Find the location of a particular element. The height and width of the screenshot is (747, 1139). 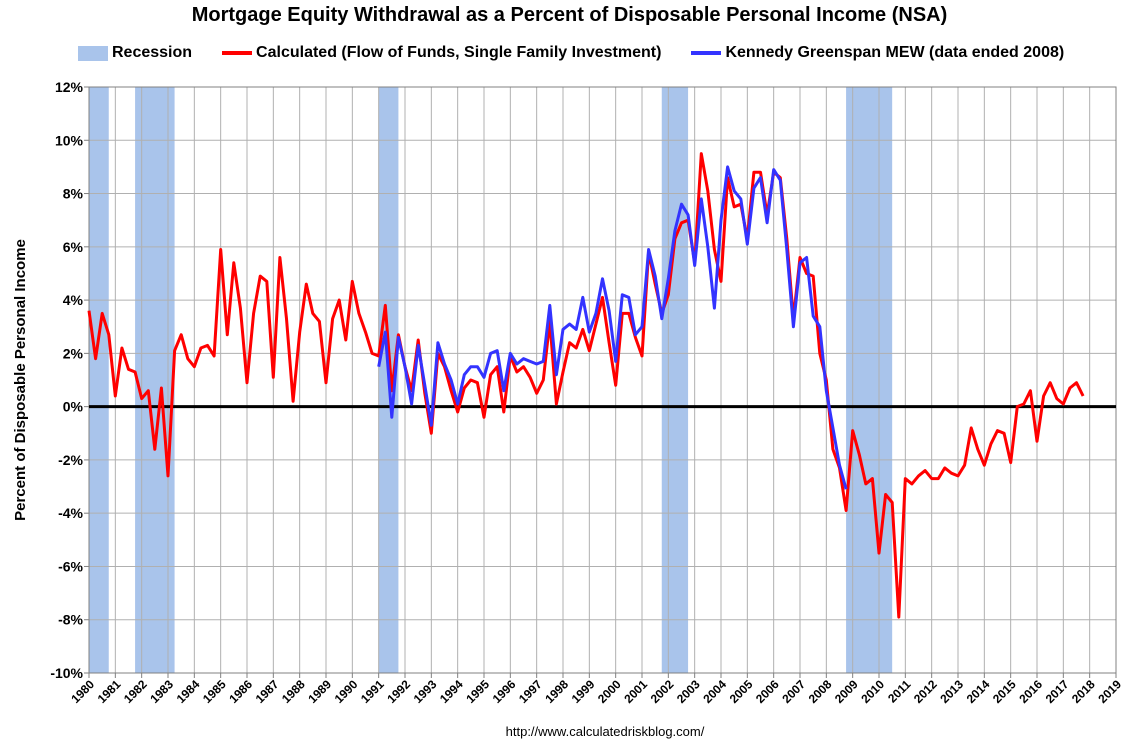

x-tick-label: 1986 is located at coordinates (240, 691).